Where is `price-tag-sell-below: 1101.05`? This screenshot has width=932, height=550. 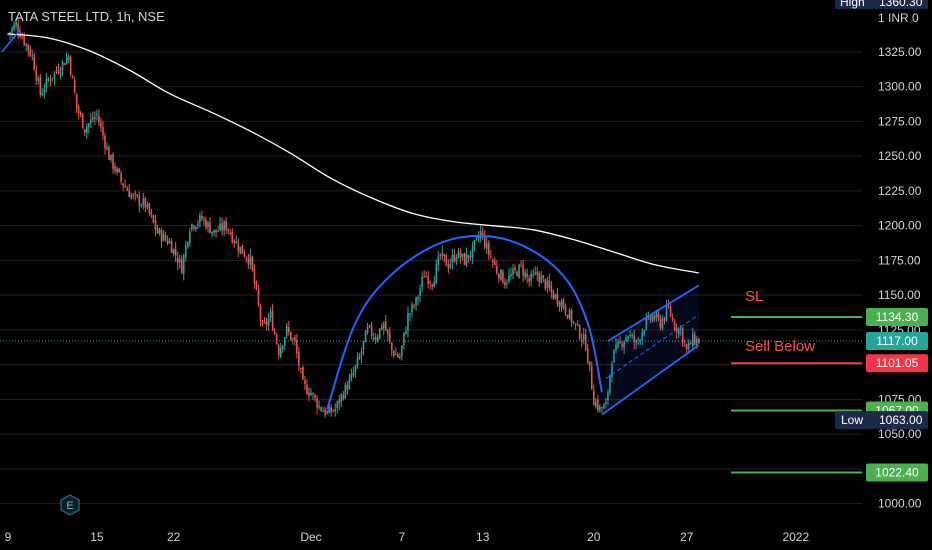 price-tag-sell-below: 1101.05 is located at coordinates (897, 363).